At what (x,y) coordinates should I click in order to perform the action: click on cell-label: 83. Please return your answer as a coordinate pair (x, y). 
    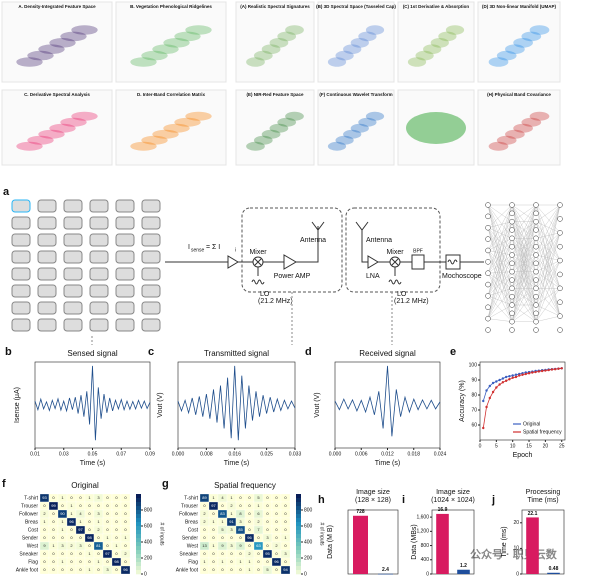
    Looking at the image, I should click on (222, 513).